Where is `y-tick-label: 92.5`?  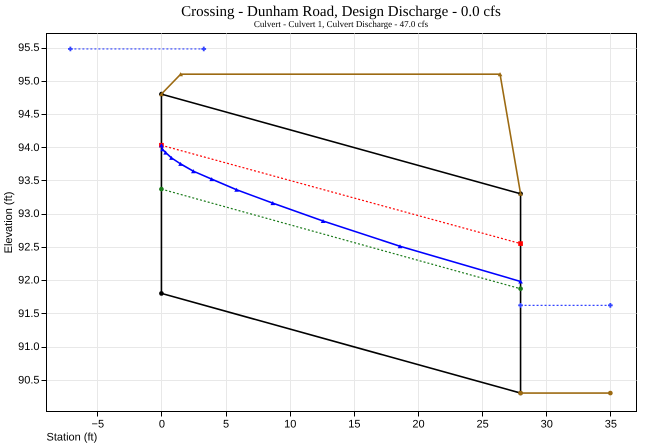
y-tick-label: 92.5 is located at coordinates (29, 247).